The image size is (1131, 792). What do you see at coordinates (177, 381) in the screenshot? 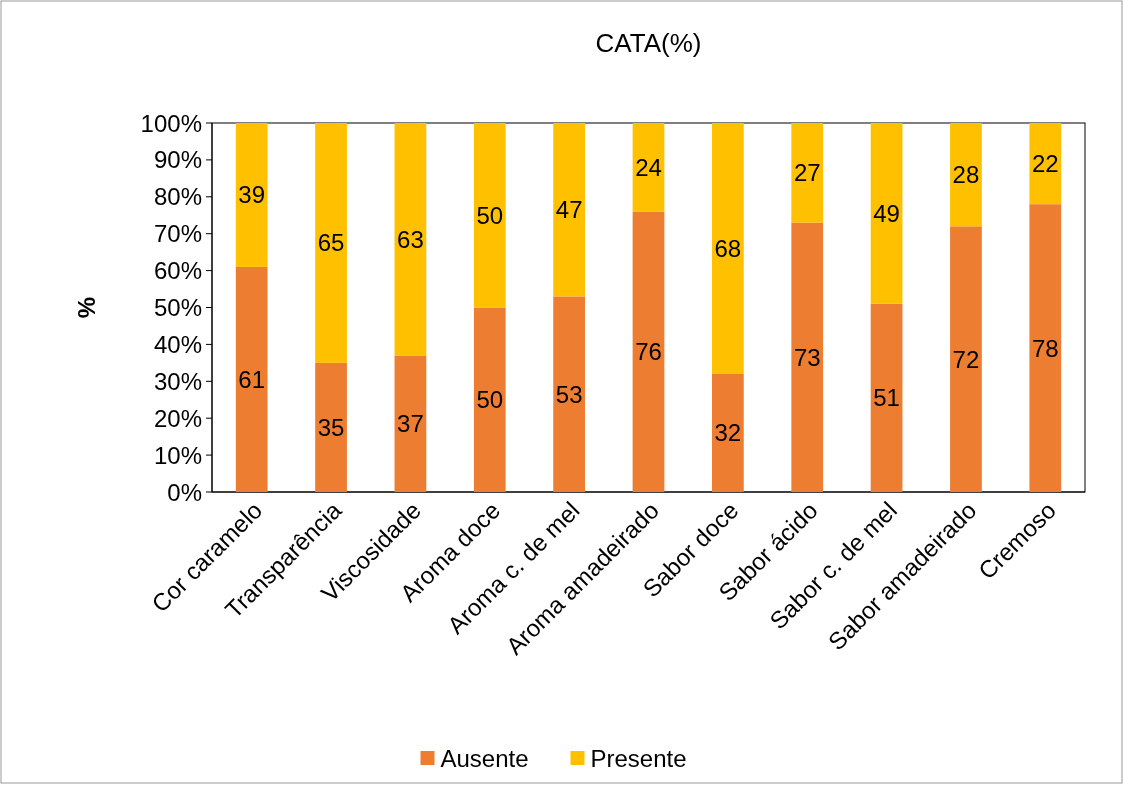
I see `y-tick-label: 30%` at bounding box center [177, 381].